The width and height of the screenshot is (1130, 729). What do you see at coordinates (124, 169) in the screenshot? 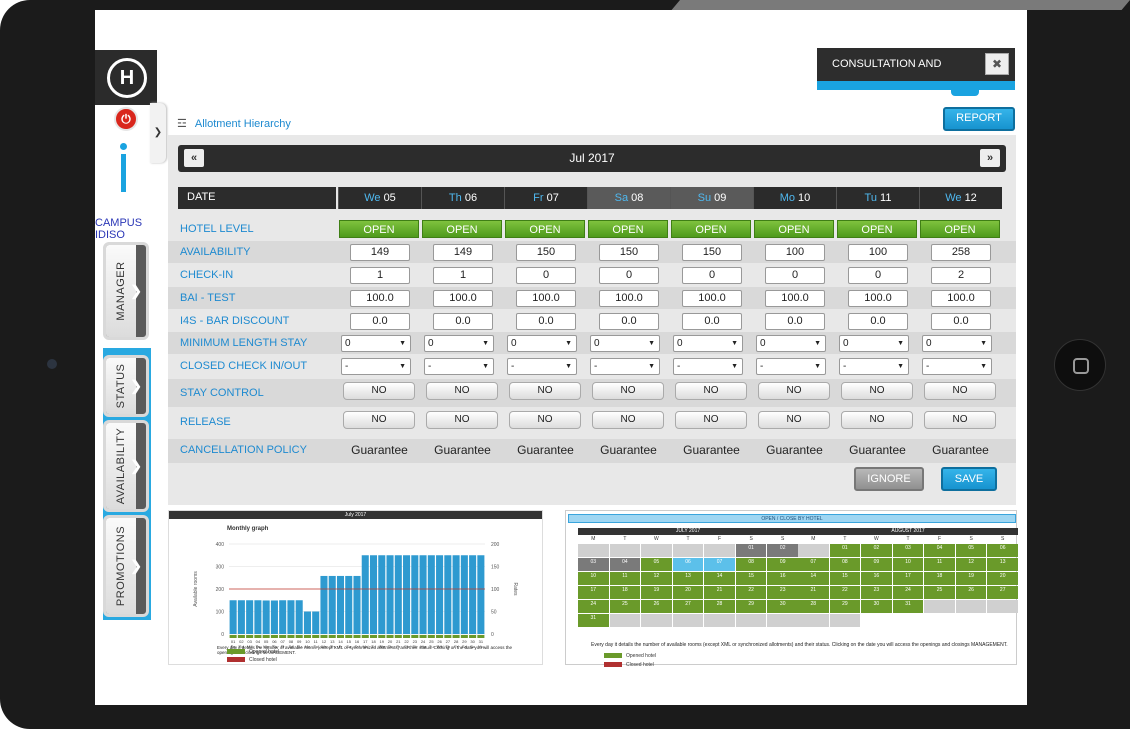
I see `info-icon` at bounding box center [124, 169].